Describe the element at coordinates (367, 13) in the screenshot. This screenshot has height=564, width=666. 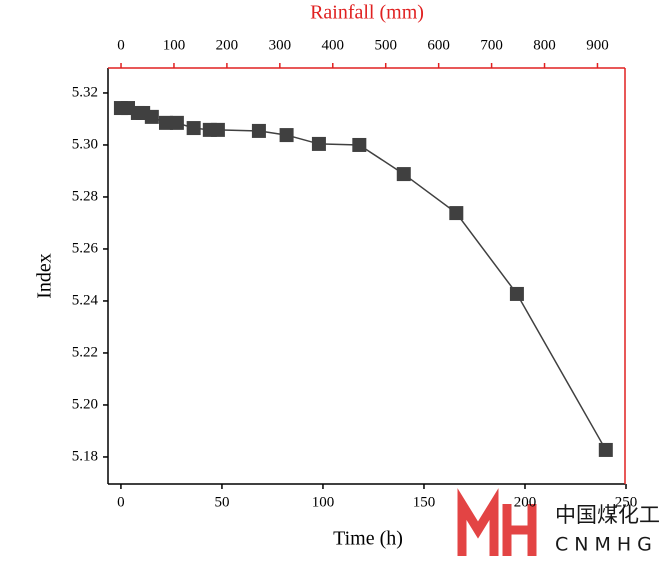
I see `x2-axis-title: Rainfall (mm)` at that location.